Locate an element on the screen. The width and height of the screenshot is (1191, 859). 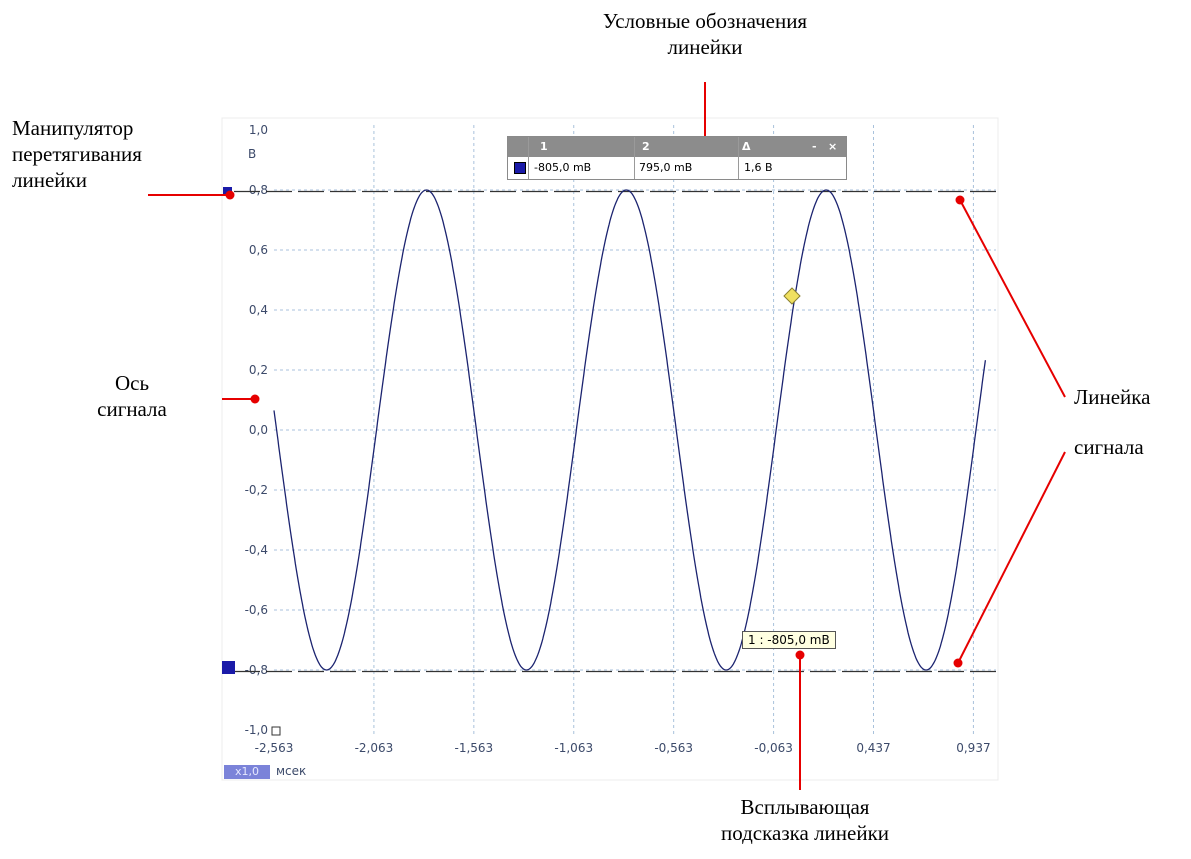
x-tick-label: -0,563 is located at coordinates (673, 748).